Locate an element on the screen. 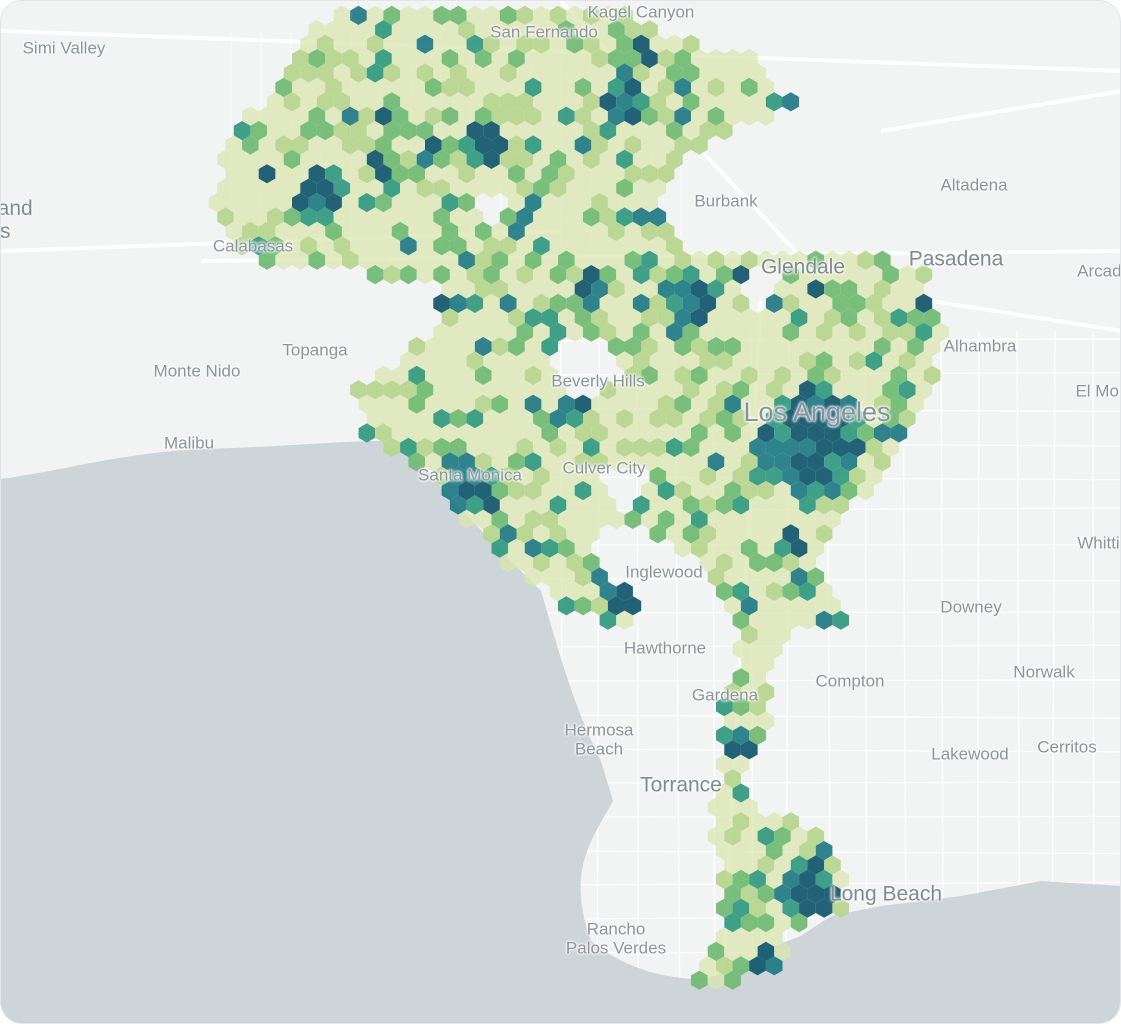 The height and width of the screenshot is (1024, 1121). place-label: Hawthorne is located at coordinates (665, 648).